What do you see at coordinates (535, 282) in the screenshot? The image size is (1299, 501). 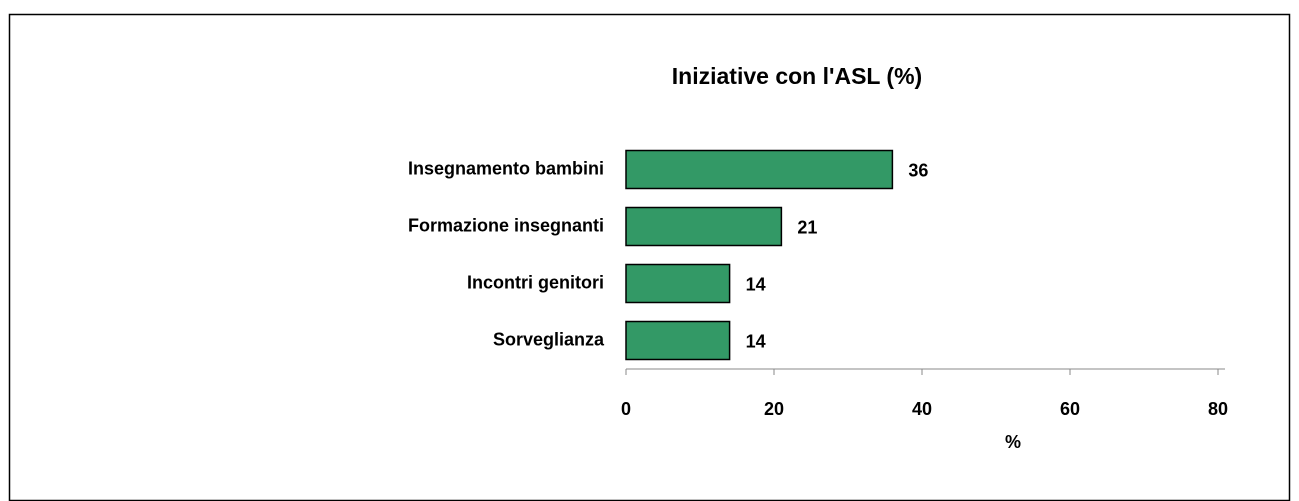 I see `y-tick-label: Incontri genitori` at bounding box center [535, 282].